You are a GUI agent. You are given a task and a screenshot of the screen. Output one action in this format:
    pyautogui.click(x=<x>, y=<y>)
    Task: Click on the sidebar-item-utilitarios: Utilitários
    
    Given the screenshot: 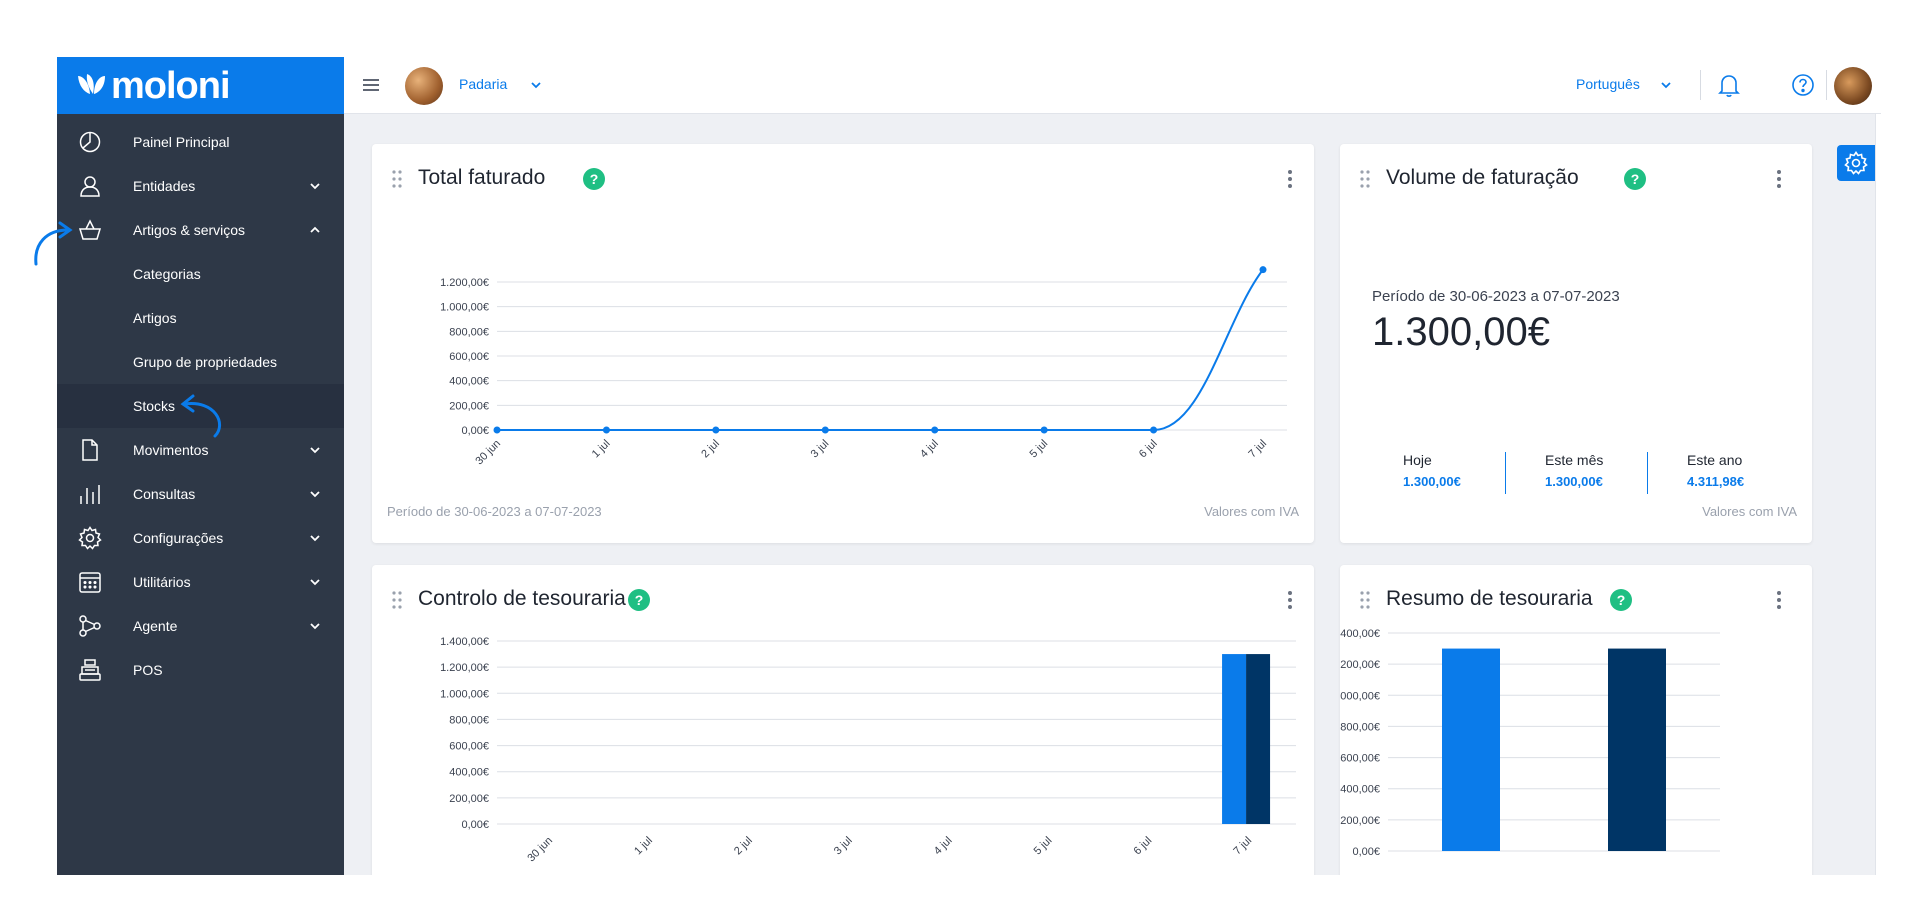 What is the action you would take?
    pyautogui.click(x=200, y=582)
    